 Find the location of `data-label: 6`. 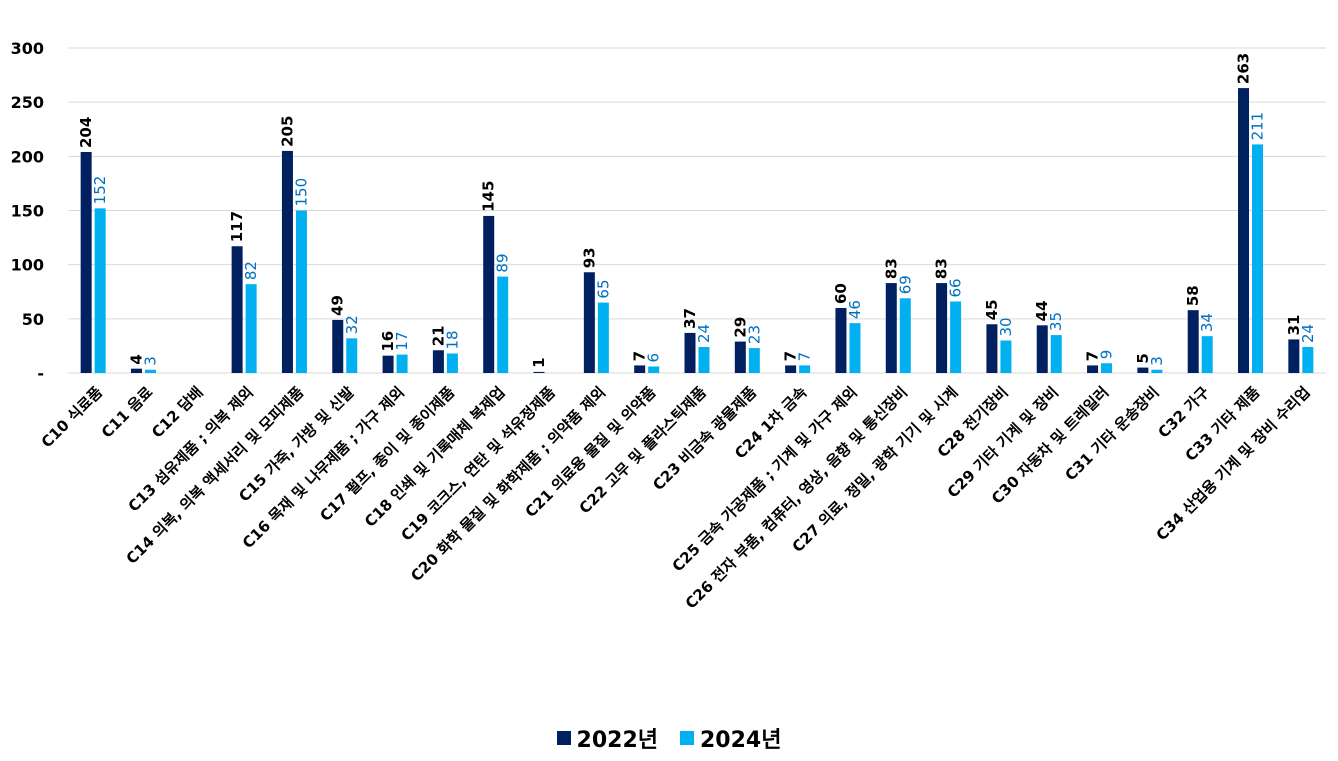

data-label: 6 is located at coordinates (654, 358).